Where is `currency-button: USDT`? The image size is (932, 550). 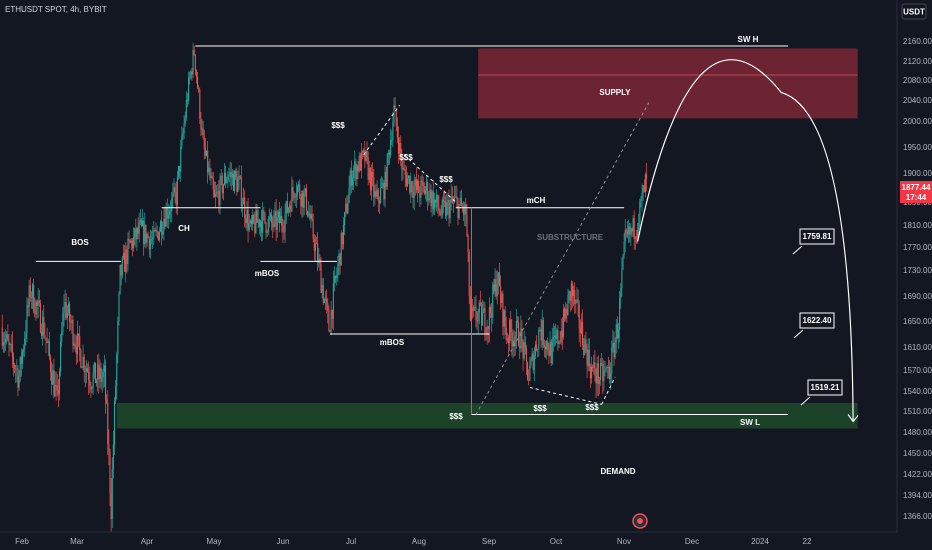 currency-button: USDT is located at coordinates (914, 11).